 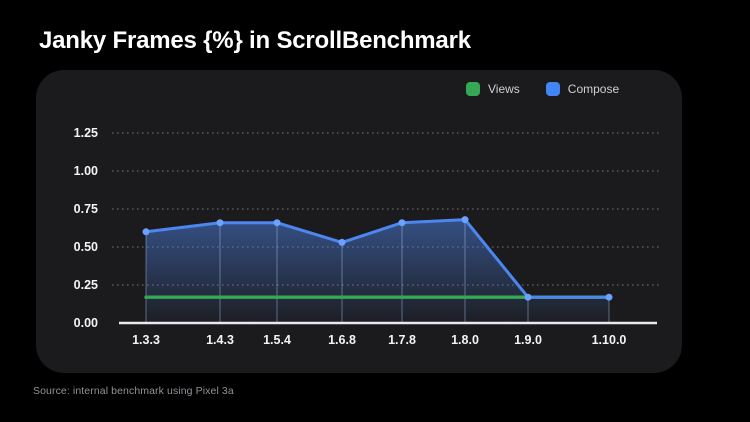 I want to click on legend-item-compose: Compose, so click(x=582, y=89).